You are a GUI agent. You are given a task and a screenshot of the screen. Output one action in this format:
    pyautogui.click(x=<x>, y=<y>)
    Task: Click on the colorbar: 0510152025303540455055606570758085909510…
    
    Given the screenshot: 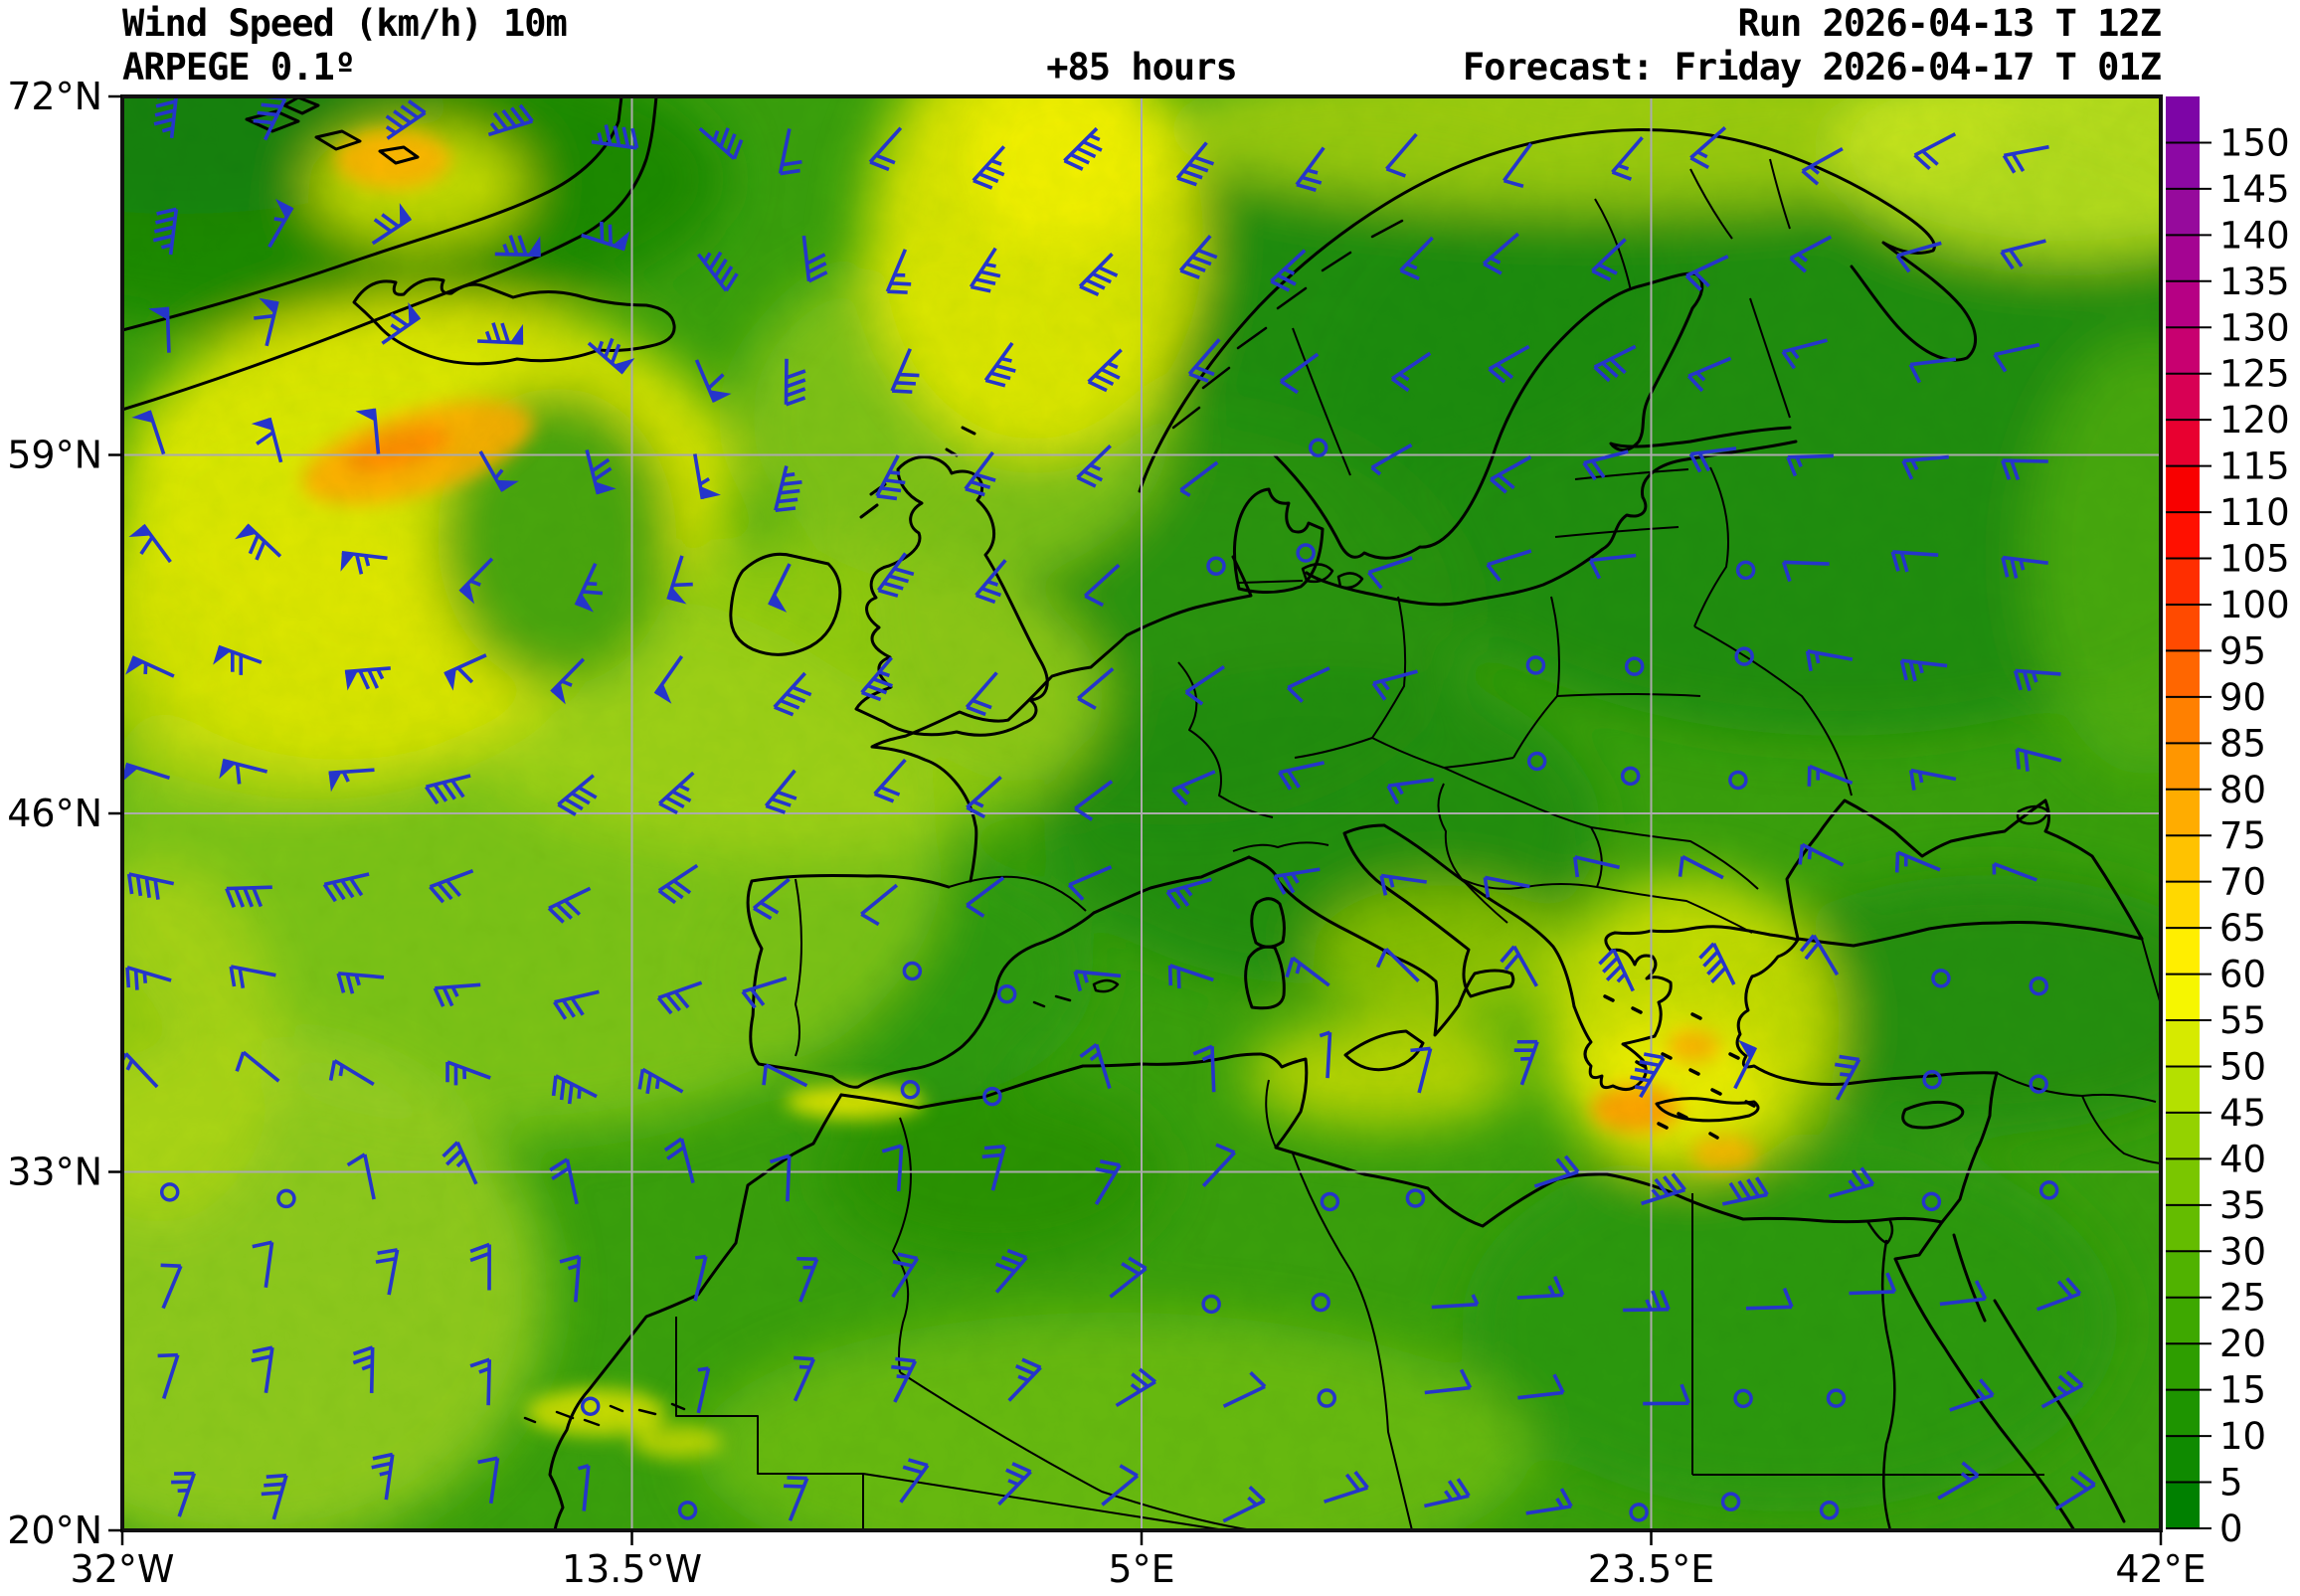 What is the action you would take?
    pyautogui.click(x=2228, y=823)
    